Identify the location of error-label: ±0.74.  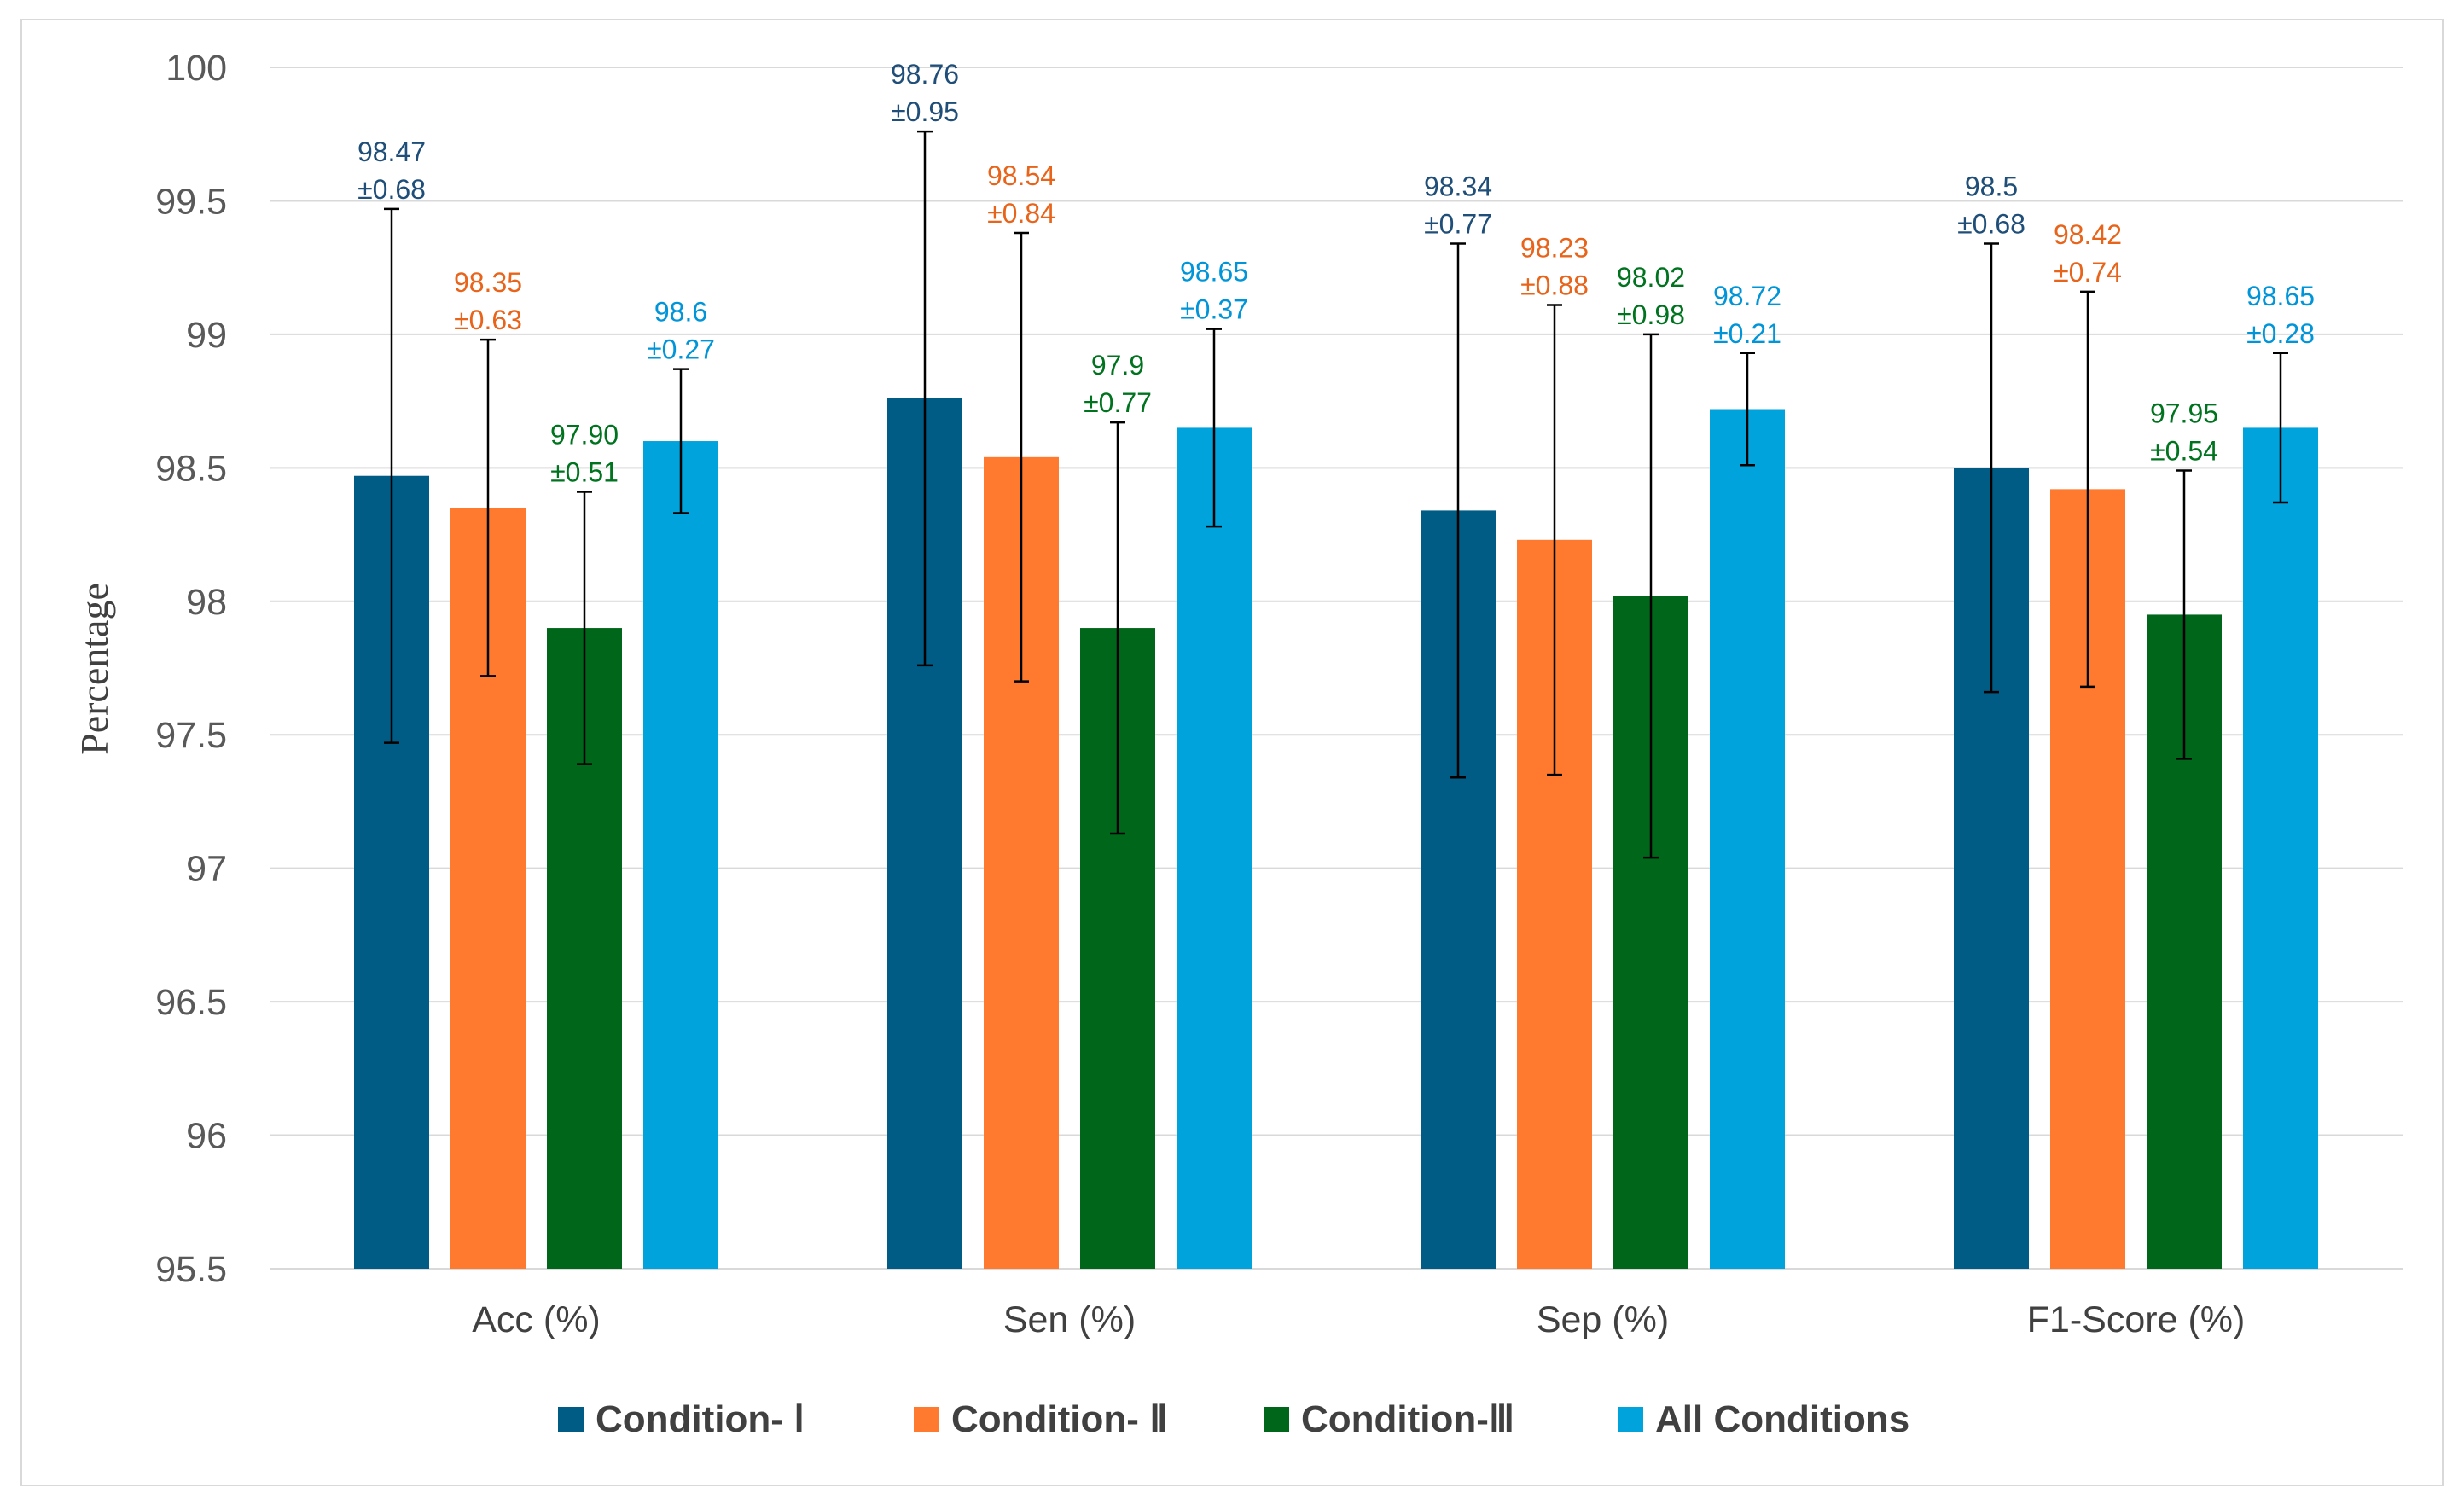
(2088, 272).